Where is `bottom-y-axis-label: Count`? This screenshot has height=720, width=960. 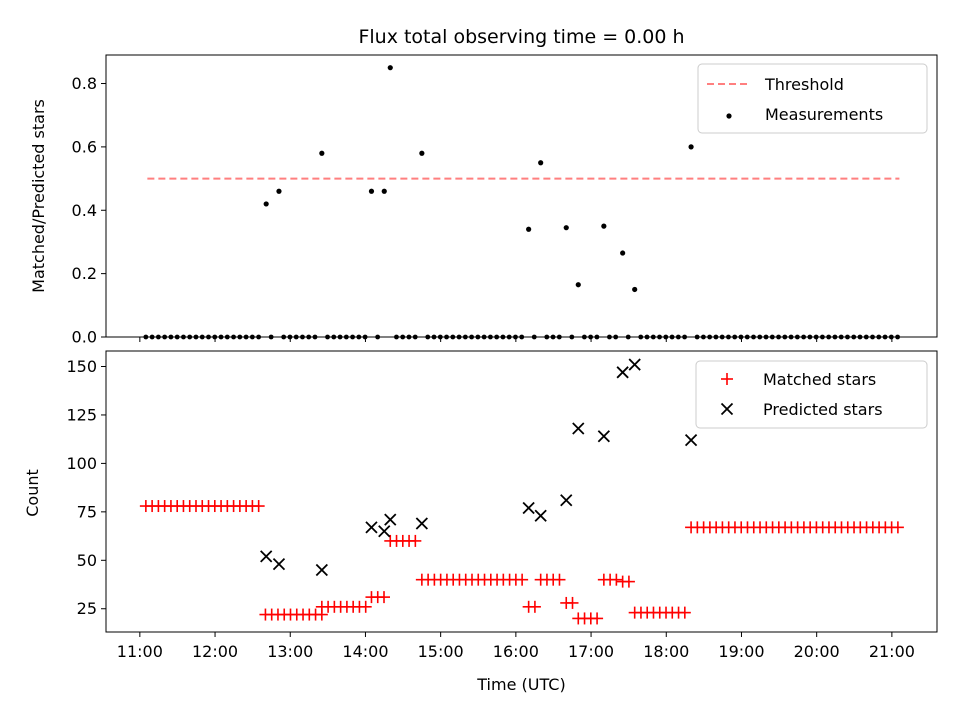 bottom-y-axis-label: Count is located at coordinates (32, 493).